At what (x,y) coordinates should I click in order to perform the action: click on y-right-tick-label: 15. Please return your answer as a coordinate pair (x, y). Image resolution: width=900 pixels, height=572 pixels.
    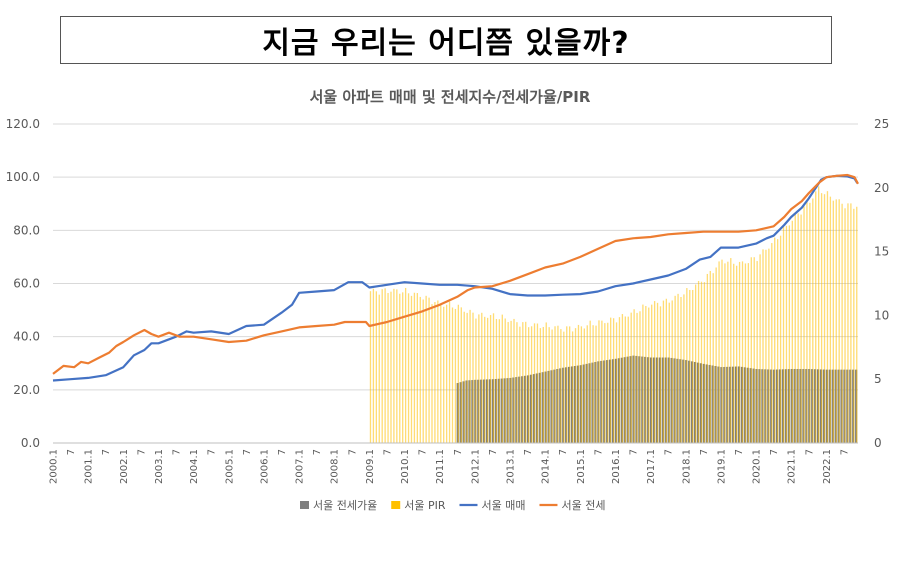
    Looking at the image, I should click on (881, 252).